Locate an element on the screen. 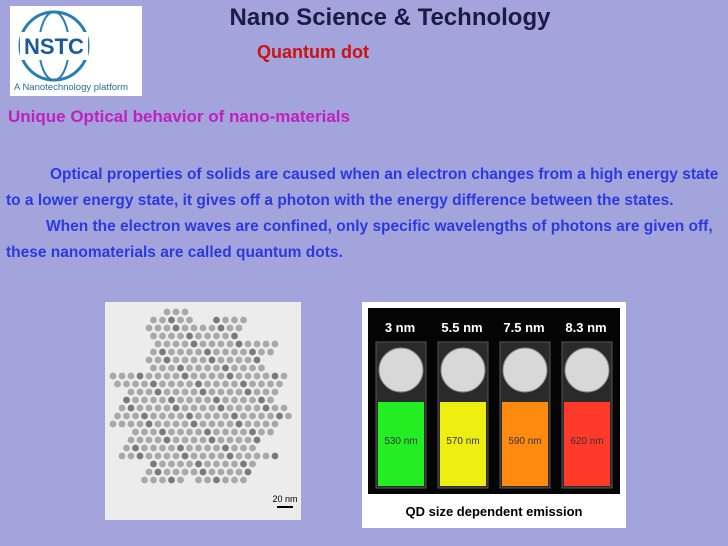 The height and width of the screenshot is (546, 728). logo: NSTC A Nanotechnology platform is located at coordinates (76, 51).